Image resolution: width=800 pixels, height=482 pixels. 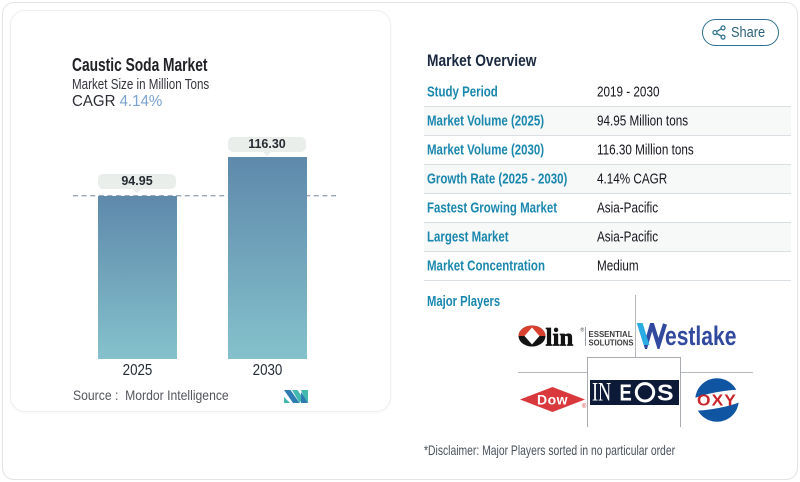 What do you see at coordinates (560, 336) in the screenshot?
I see `svg-text: lin` at bounding box center [560, 336].